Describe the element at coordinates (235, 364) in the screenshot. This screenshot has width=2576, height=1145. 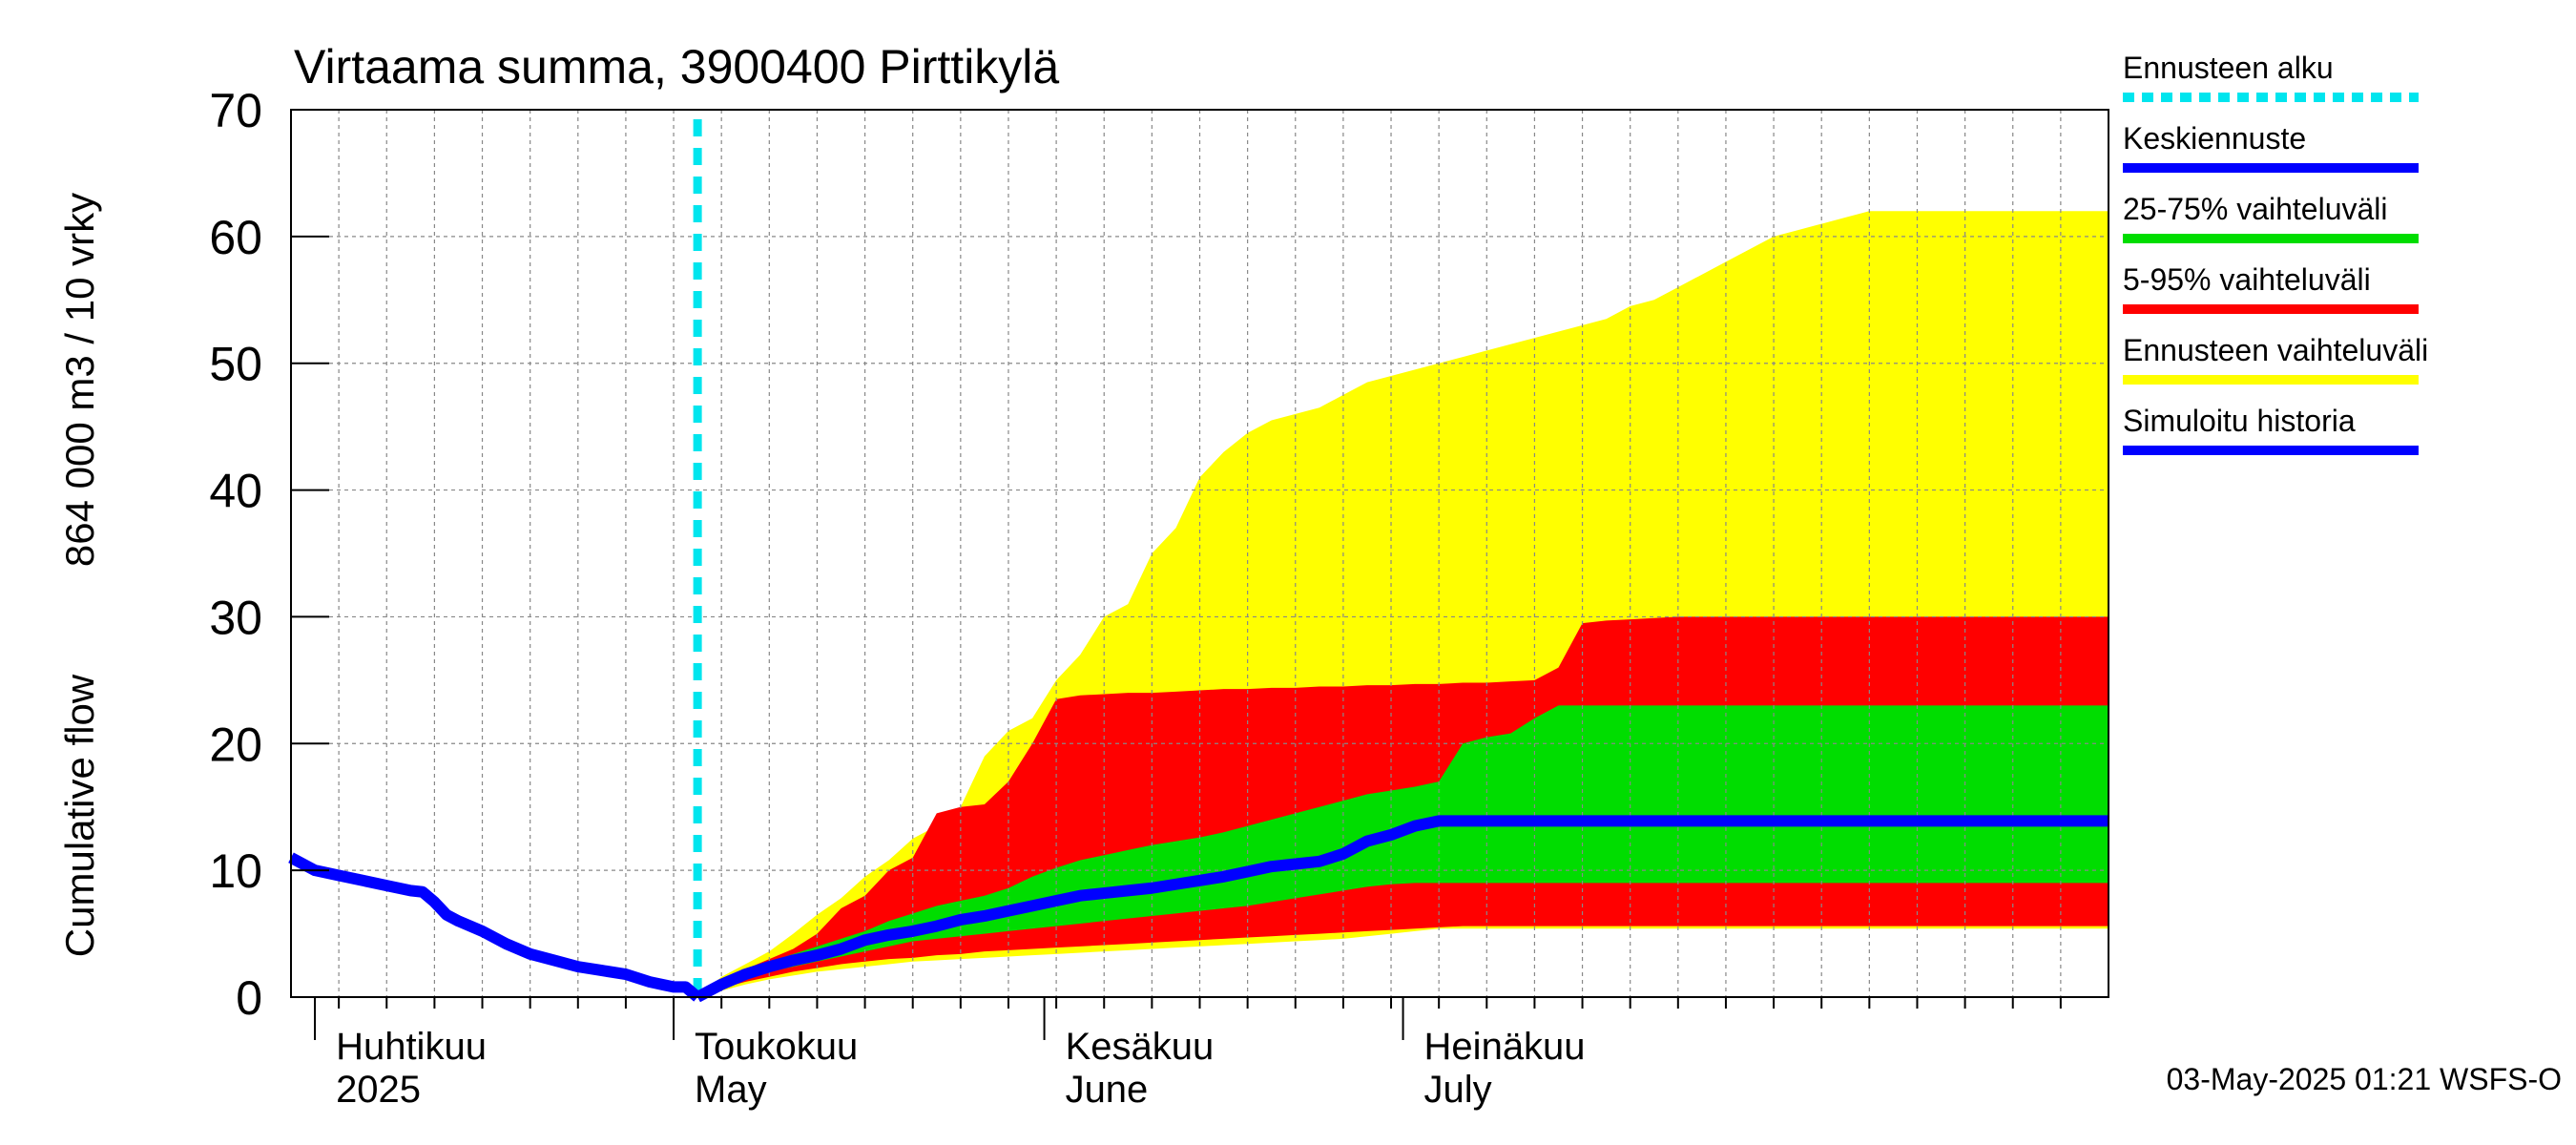
I see `y-tick-label: 50` at that location.